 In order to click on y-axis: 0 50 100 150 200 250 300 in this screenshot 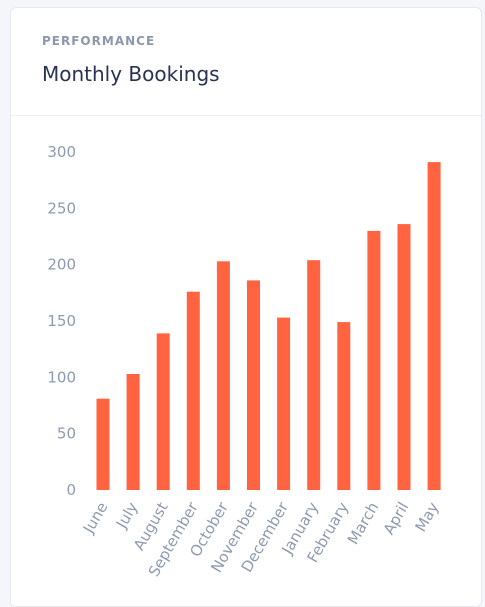, I will do `click(61, 321)`.